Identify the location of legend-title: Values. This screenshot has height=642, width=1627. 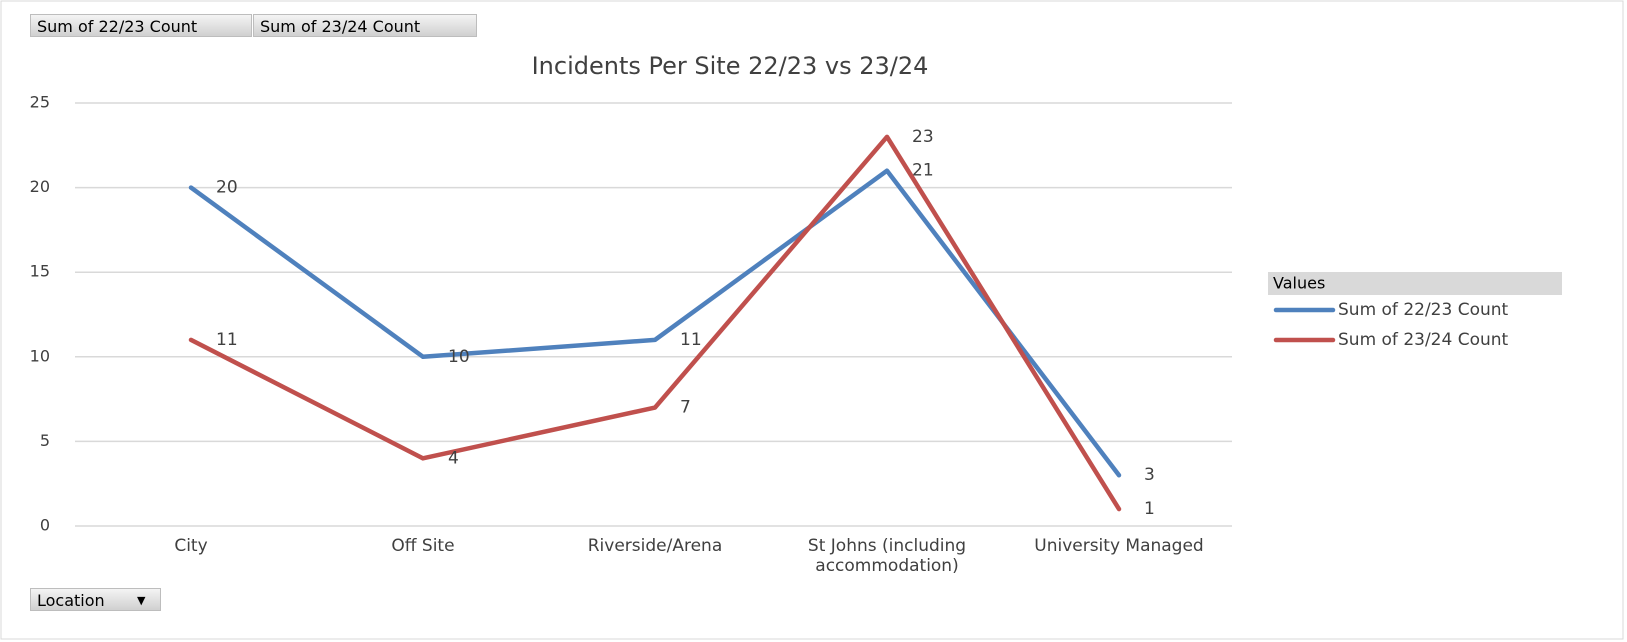
(1299, 283).